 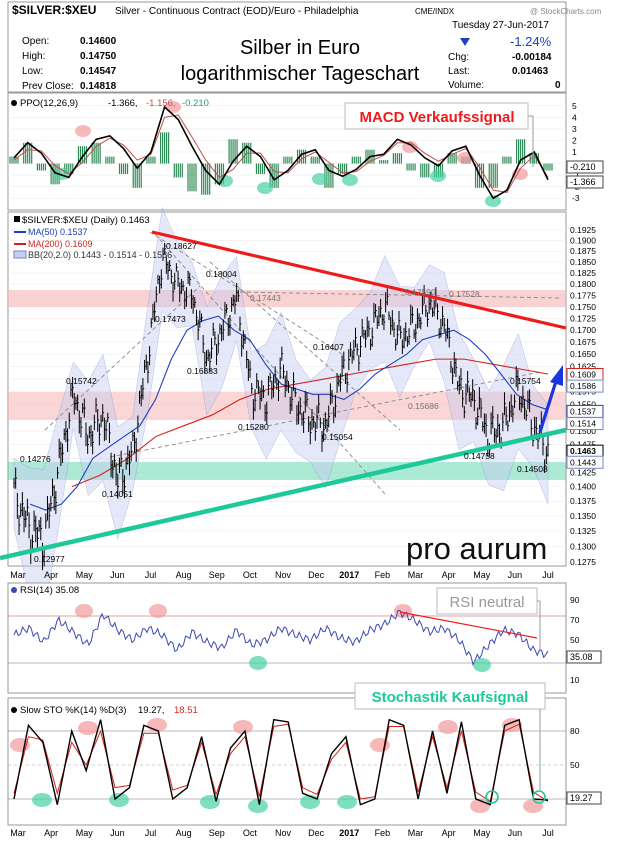 What do you see at coordinates (14, 103) in the screenshot?
I see `ppo-legend-dot` at bounding box center [14, 103].